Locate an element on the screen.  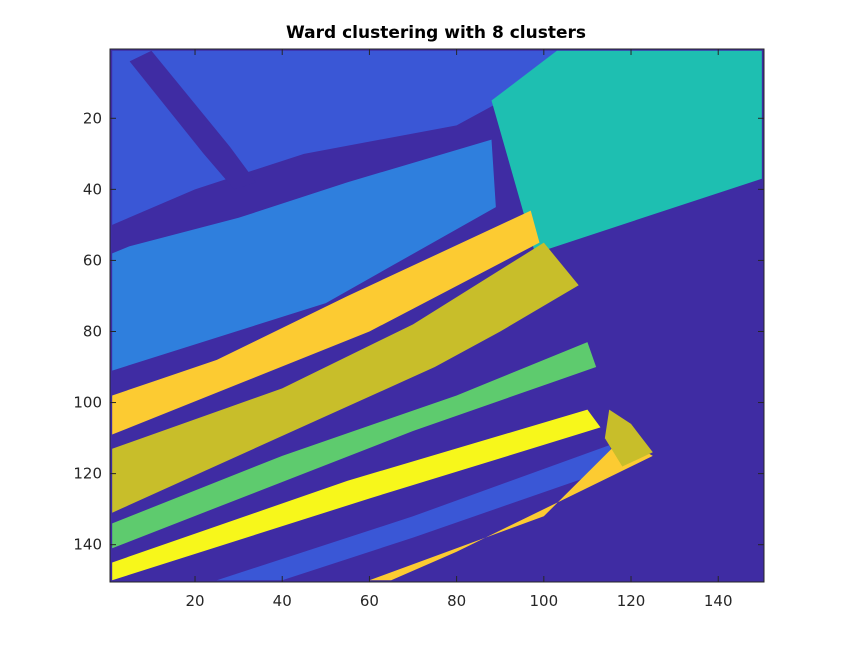
y-tick-label: 40 is located at coordinates (92, 189).